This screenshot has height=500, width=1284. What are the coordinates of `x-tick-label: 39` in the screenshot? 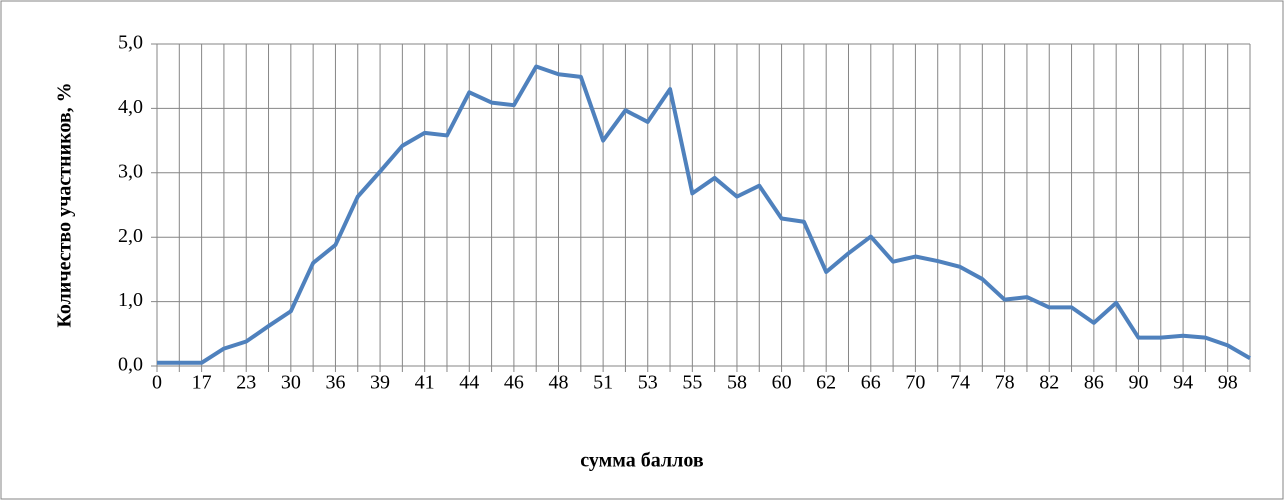 It's located at (380, 383).